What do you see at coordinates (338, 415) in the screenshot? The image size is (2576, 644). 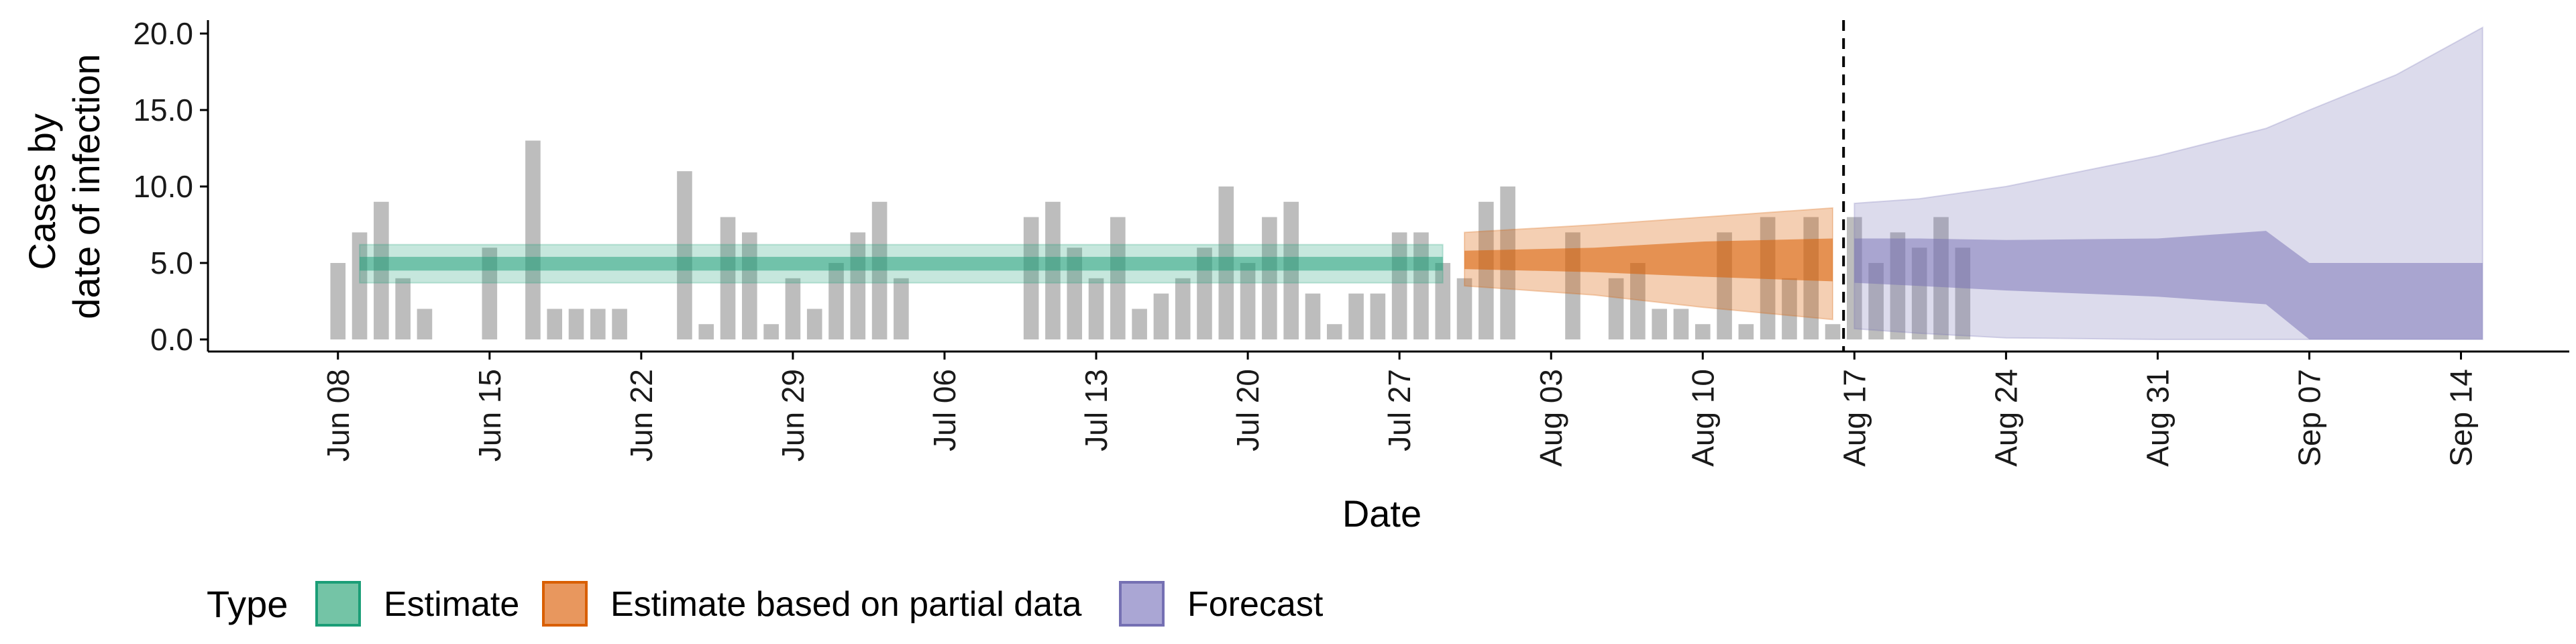 I see `x-tick-label: Jun 08` at bounding box center [338, 415].